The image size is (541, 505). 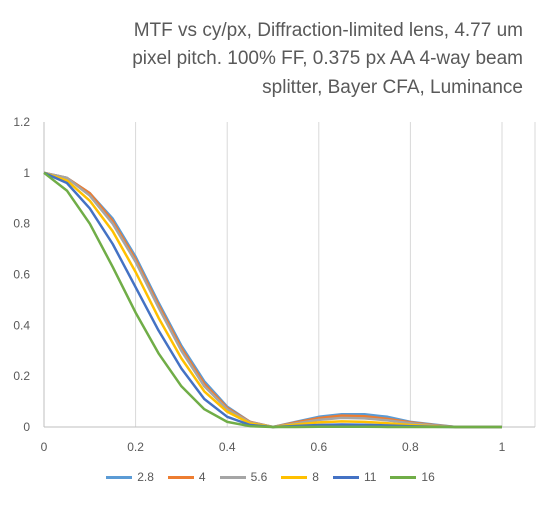 I want to click on legend: 2.8 4 5.6 8 11 16, so click(x=270, y=477).